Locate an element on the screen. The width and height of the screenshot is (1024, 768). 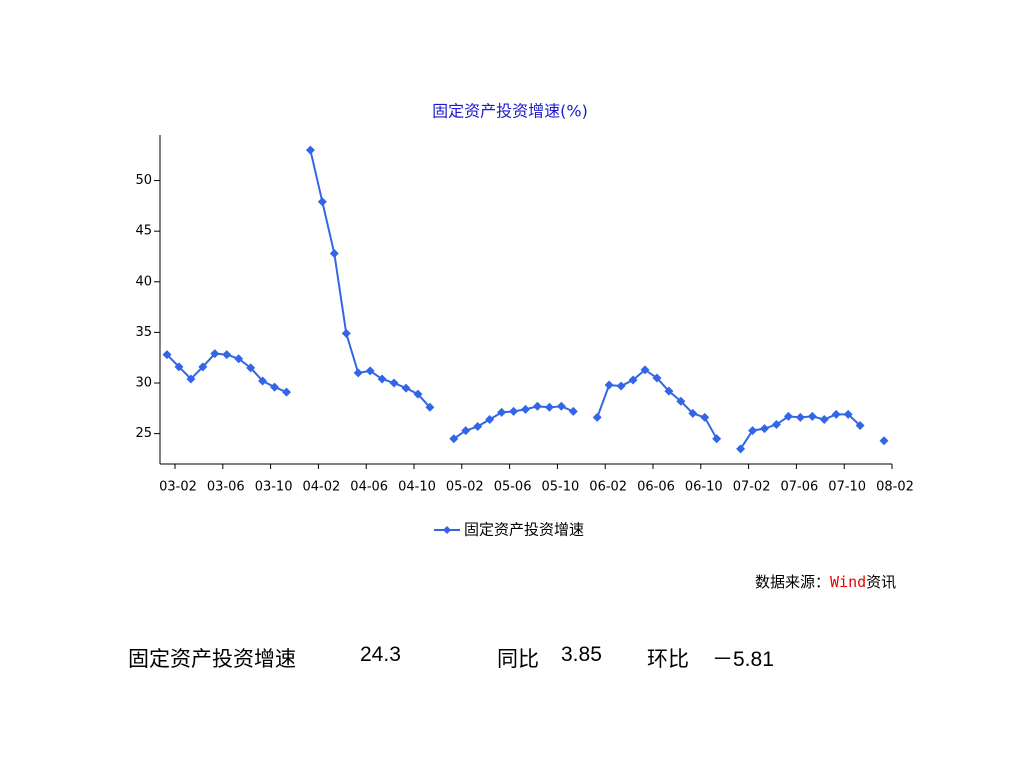
footer-mom: －5.81 is located at coordinates (743, 659).